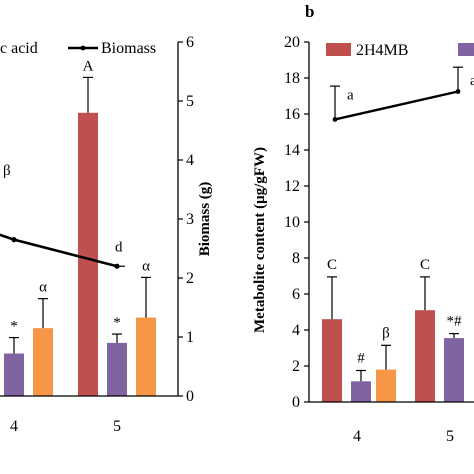  Describe the element at coordinates (292, 78) in the screenshot. I see `panel-b-y-tick-18: 18` at that location.